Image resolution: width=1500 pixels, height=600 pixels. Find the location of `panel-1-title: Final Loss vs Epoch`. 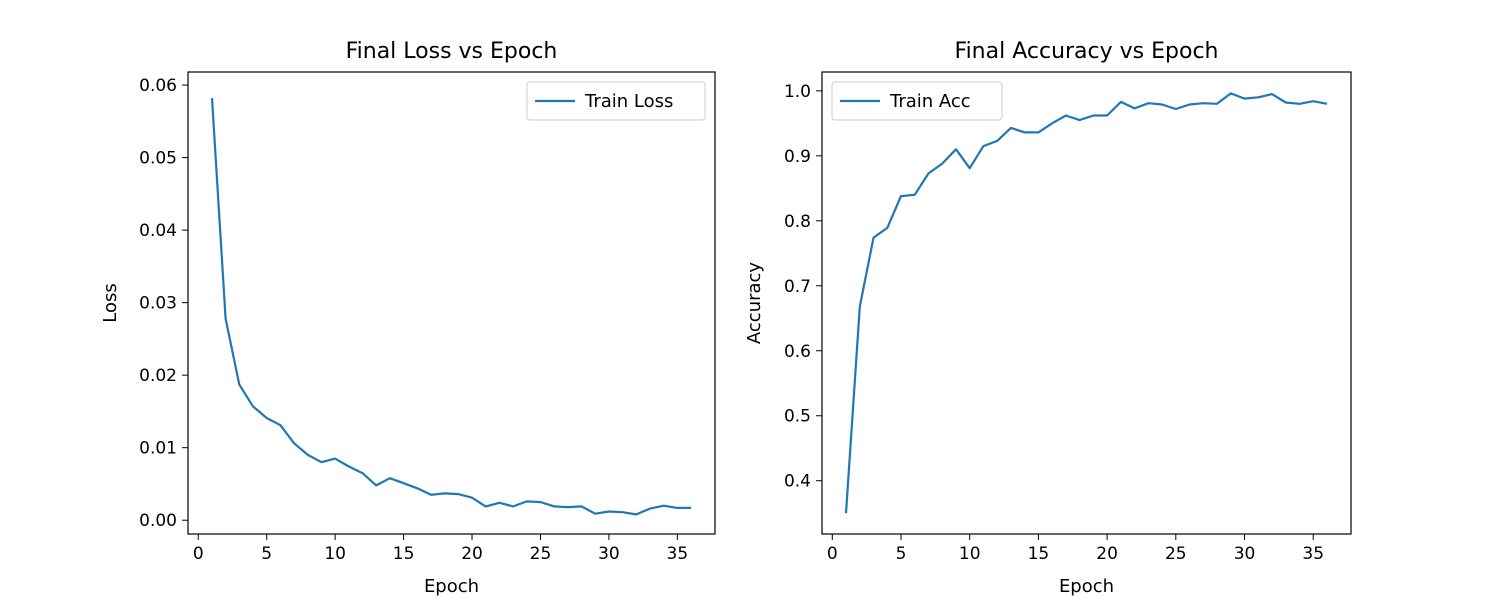

panel-1-title: Final Loss vs Epoch is located at coordinates (452, 51).